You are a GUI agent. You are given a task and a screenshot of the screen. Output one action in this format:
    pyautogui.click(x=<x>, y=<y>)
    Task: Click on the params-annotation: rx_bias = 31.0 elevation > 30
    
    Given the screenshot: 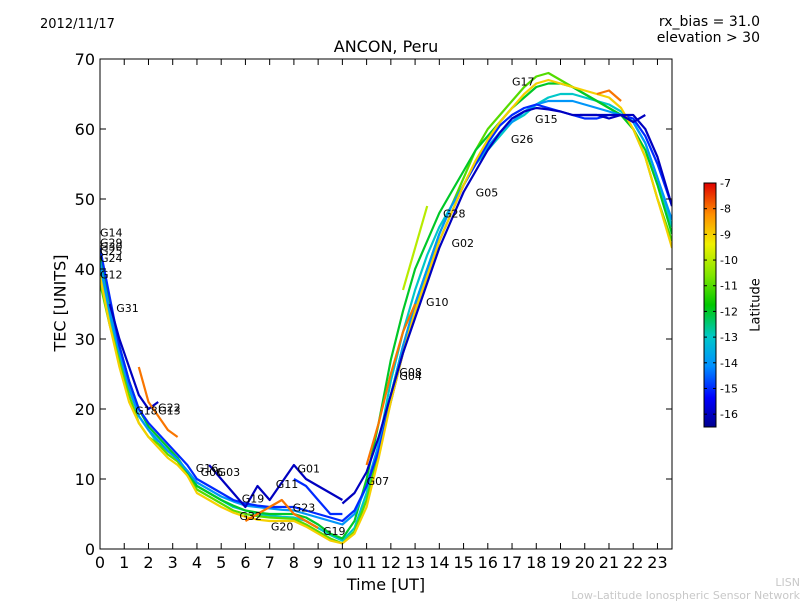 What is the action you would take?
    pyautogui.click(x=708, y=30)
    